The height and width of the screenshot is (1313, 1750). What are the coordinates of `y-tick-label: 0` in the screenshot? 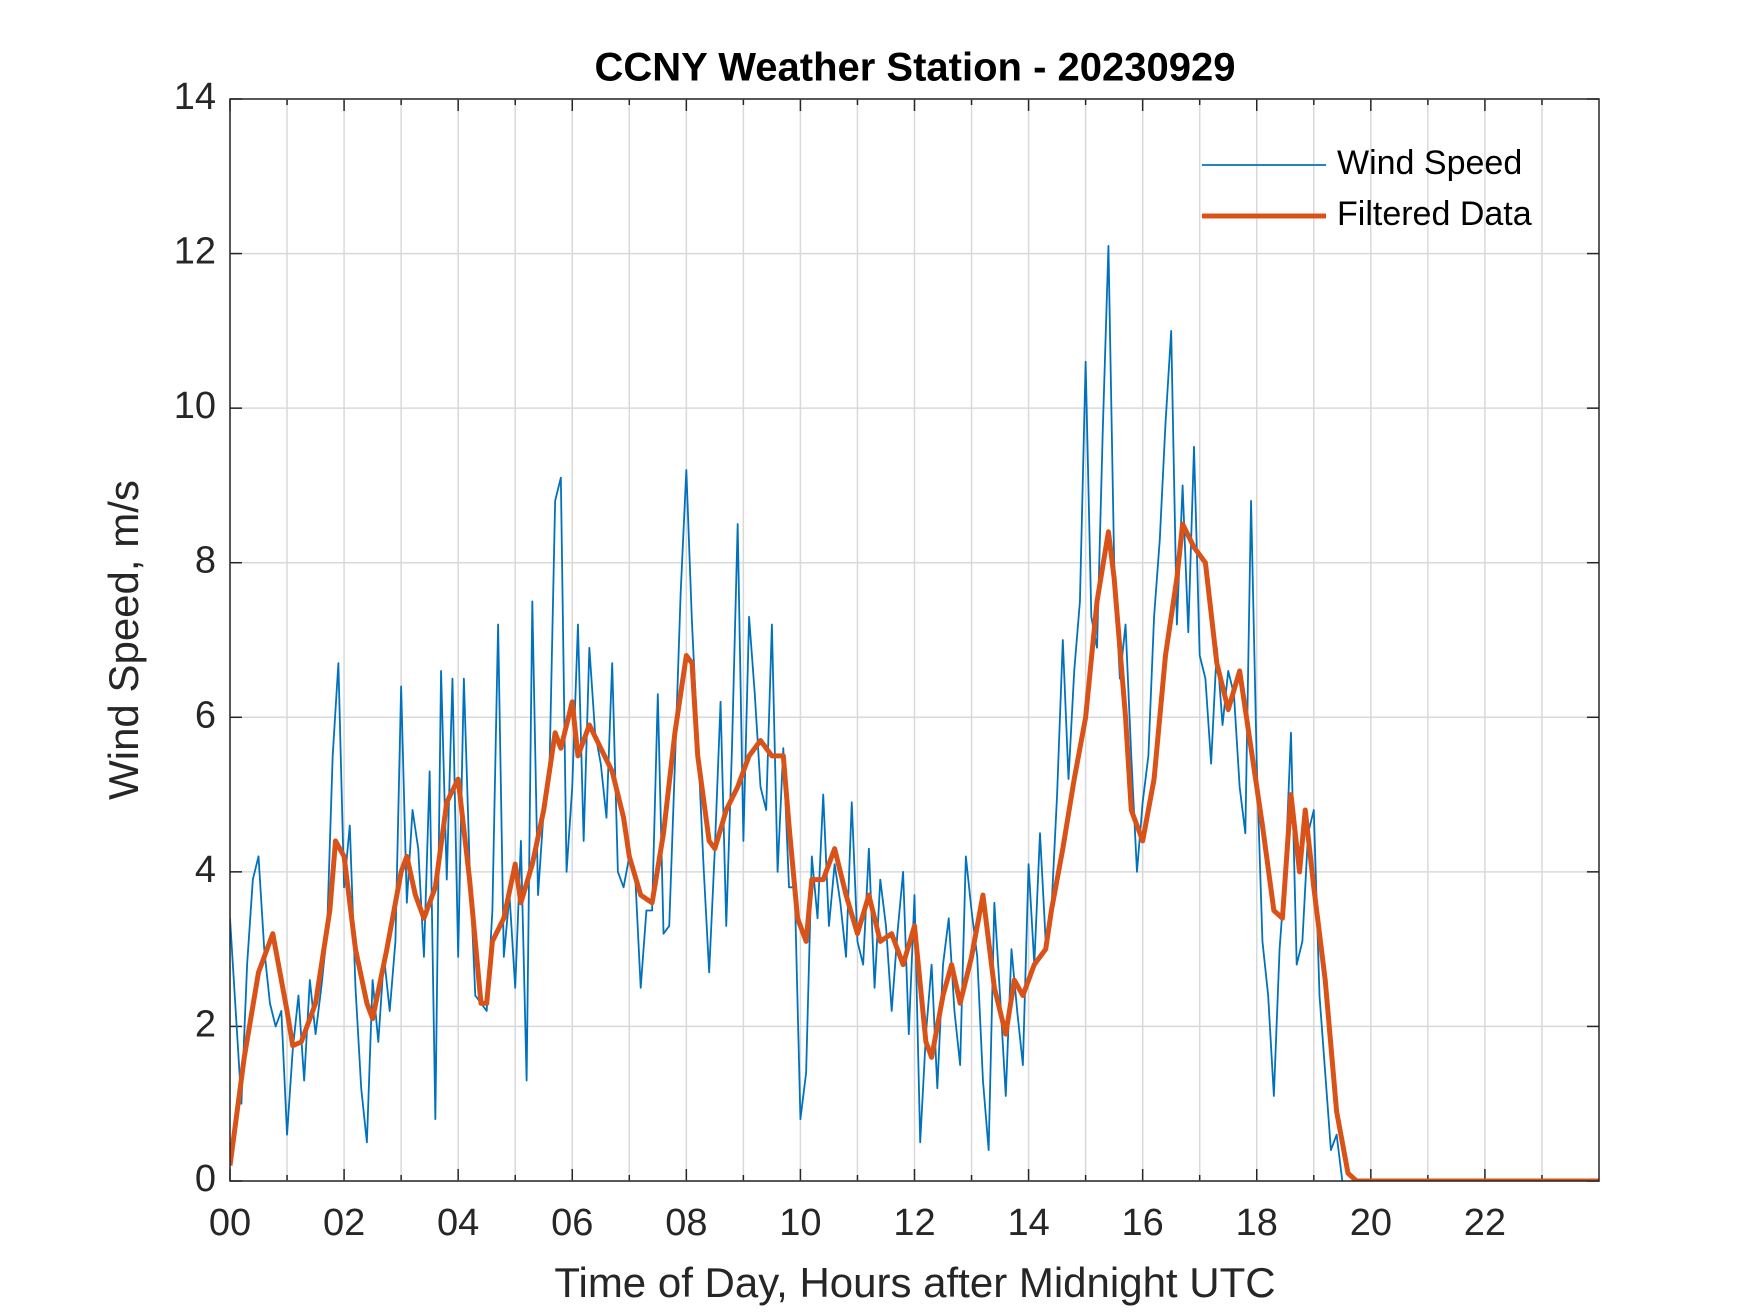 It's located at (205, 1179).